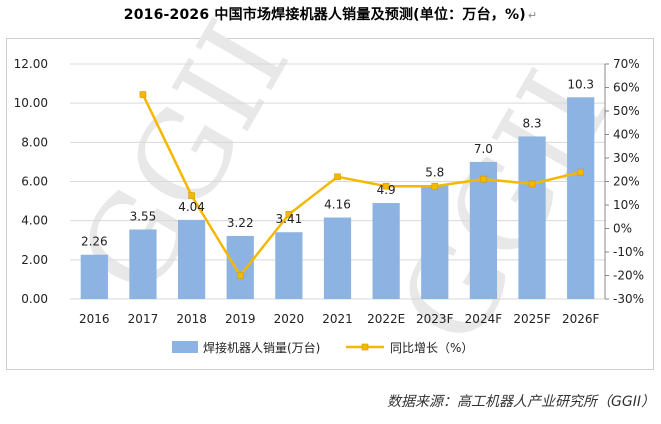 This screenshot has height=424, width=661. I want to click on legend-bar-swatch, so click(185, 347).